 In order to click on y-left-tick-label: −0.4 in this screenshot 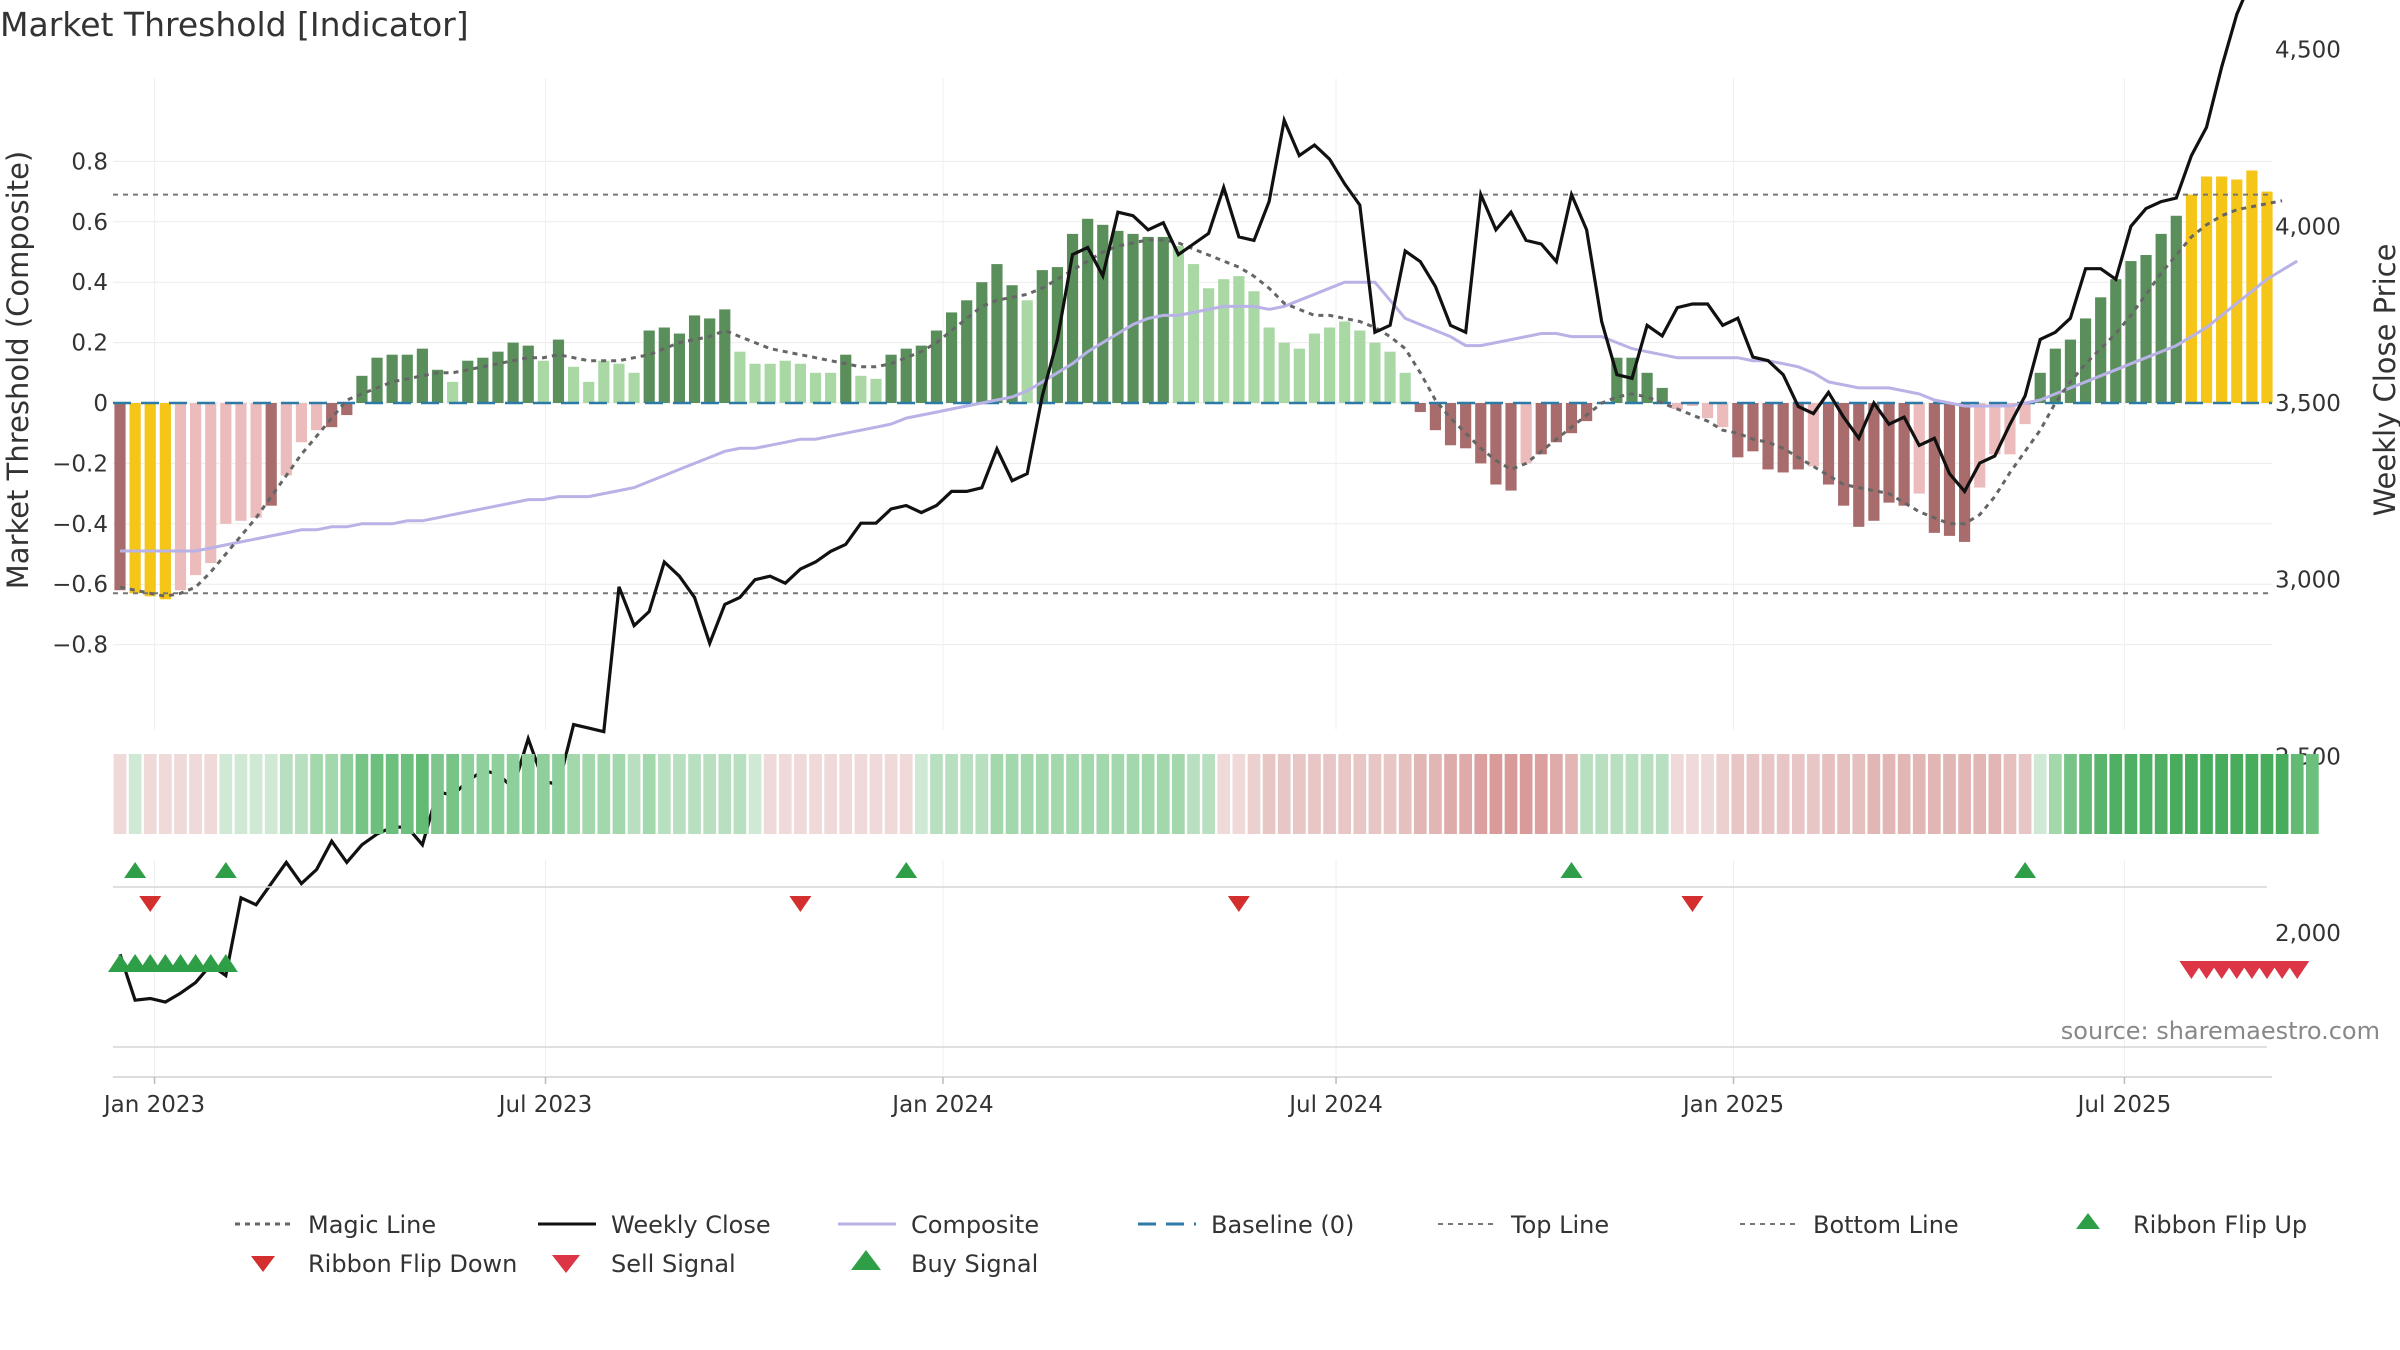, I will do `click(80, 525)`.